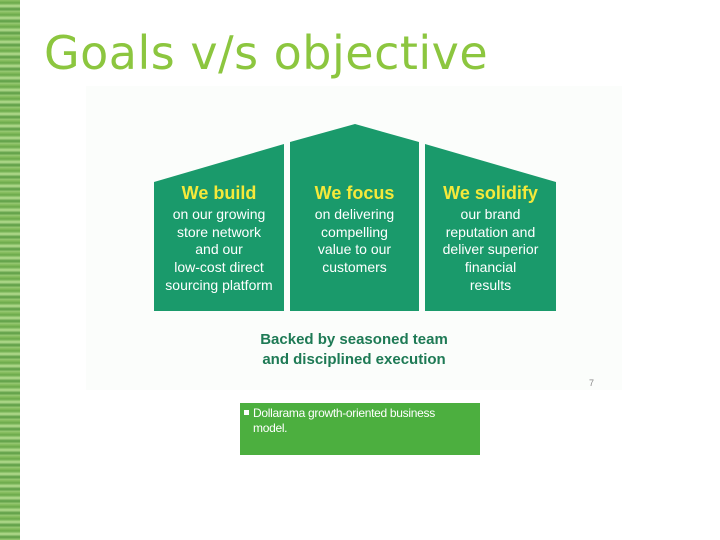 The image size is (720, 540). I want to click on pillar-solidify-line: results, so click(490, 284).